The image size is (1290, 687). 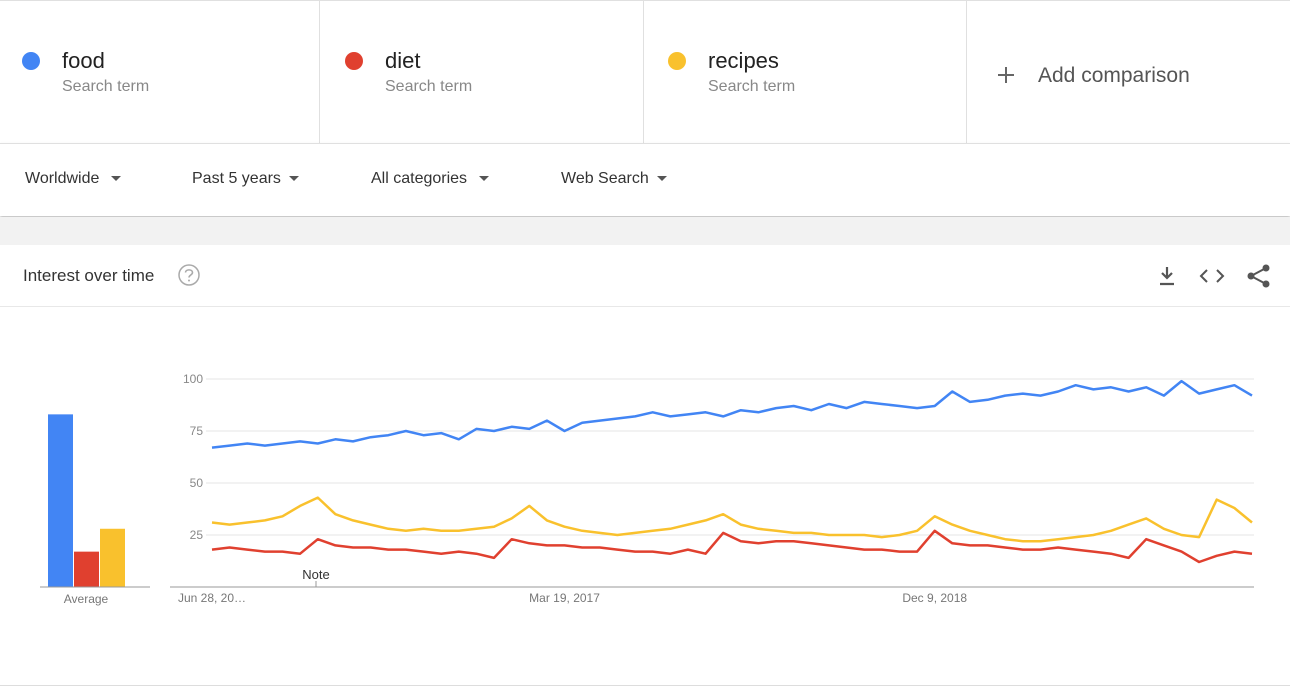 I want to click on help-icon, so click(x=189, y=275).